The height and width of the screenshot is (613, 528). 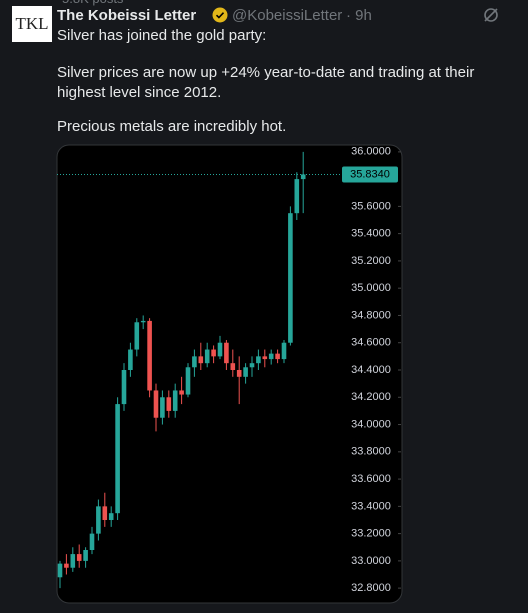 What do you see at coordinates (371, 206) in the screenshot?
I see `y-tick-label: 35.6000` at bounding box center [371, 206].